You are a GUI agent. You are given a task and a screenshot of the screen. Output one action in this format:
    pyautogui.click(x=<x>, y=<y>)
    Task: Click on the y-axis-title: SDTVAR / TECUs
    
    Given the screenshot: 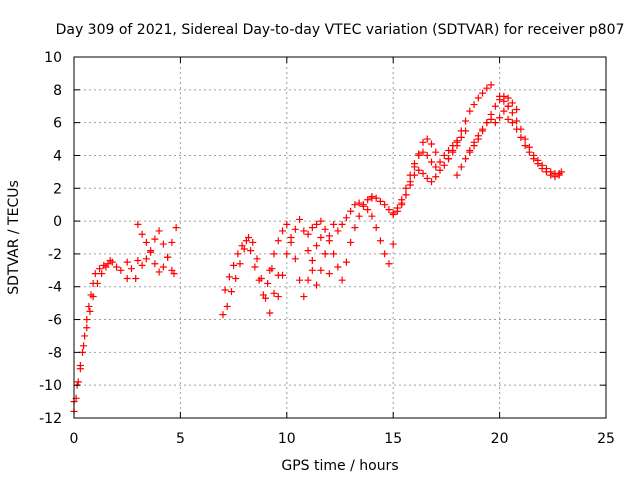 What is the action you would take?
    pyautogui.click(x=14, y=237)
    